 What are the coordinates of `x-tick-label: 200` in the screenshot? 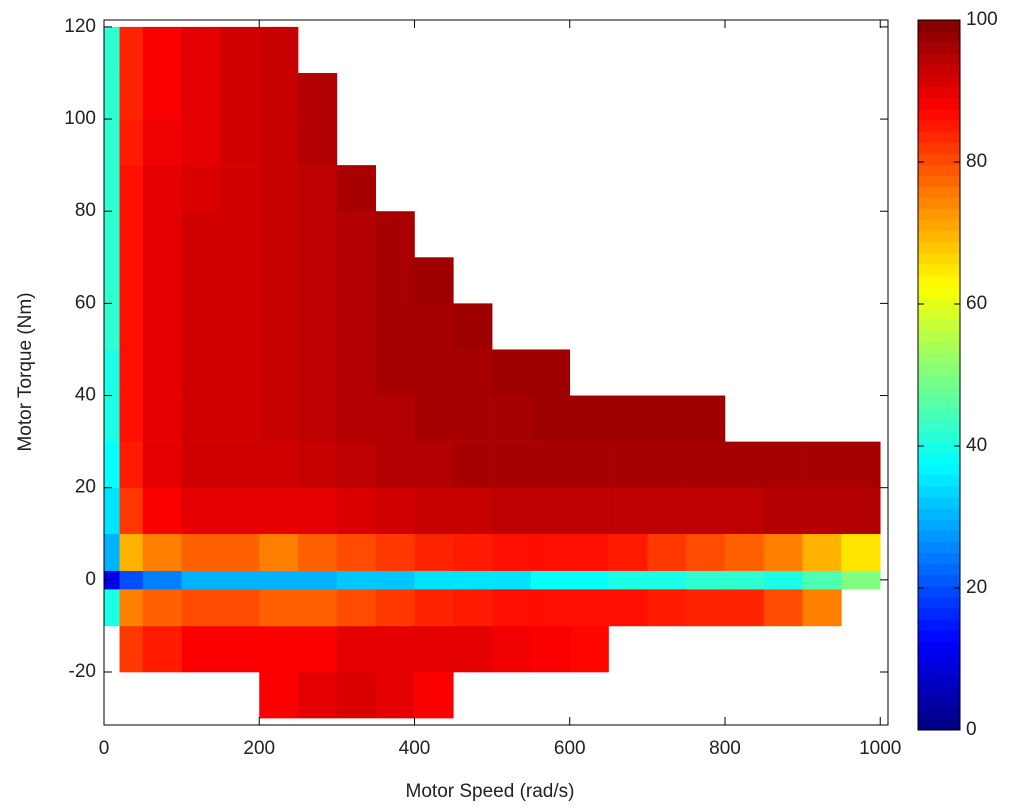 It's located at (259, 748).